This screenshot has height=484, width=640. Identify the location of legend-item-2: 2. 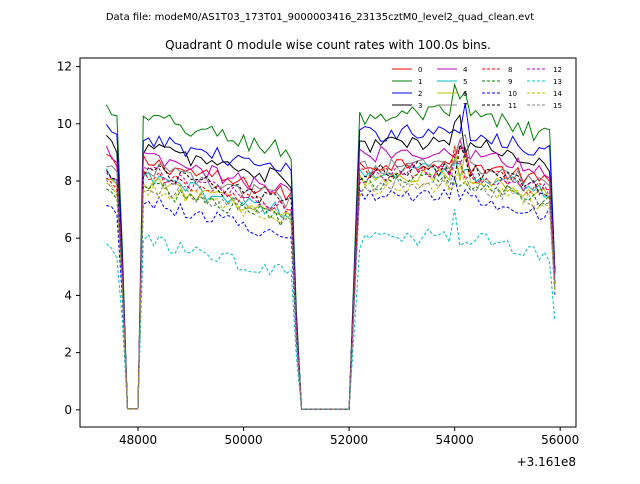
(407, 94).